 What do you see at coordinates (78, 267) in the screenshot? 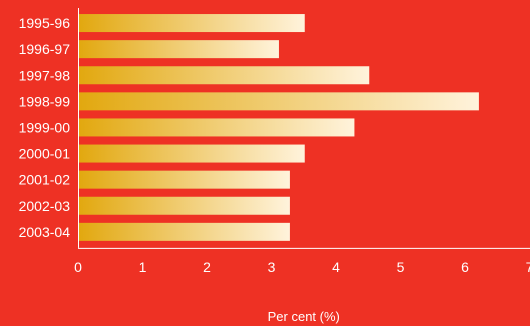
I see `x-tick-label-0: 0` at bounding box center [78, 267].